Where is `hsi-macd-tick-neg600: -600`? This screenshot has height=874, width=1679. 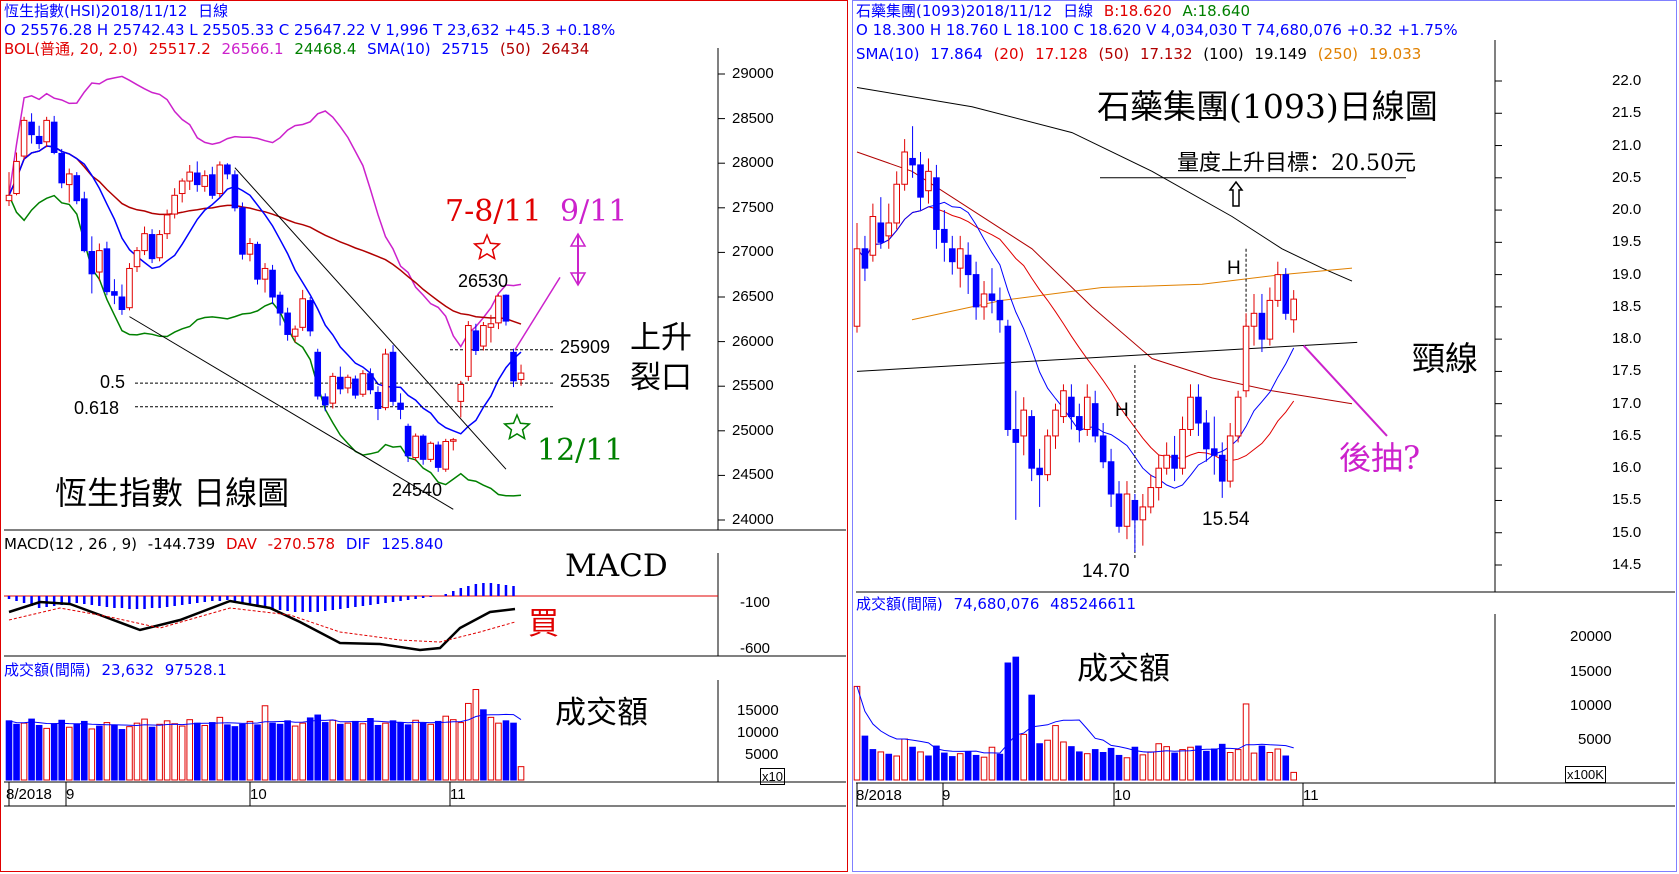
hsi-macd-tick-neg600: -600 is located at coordinates (755, 648).